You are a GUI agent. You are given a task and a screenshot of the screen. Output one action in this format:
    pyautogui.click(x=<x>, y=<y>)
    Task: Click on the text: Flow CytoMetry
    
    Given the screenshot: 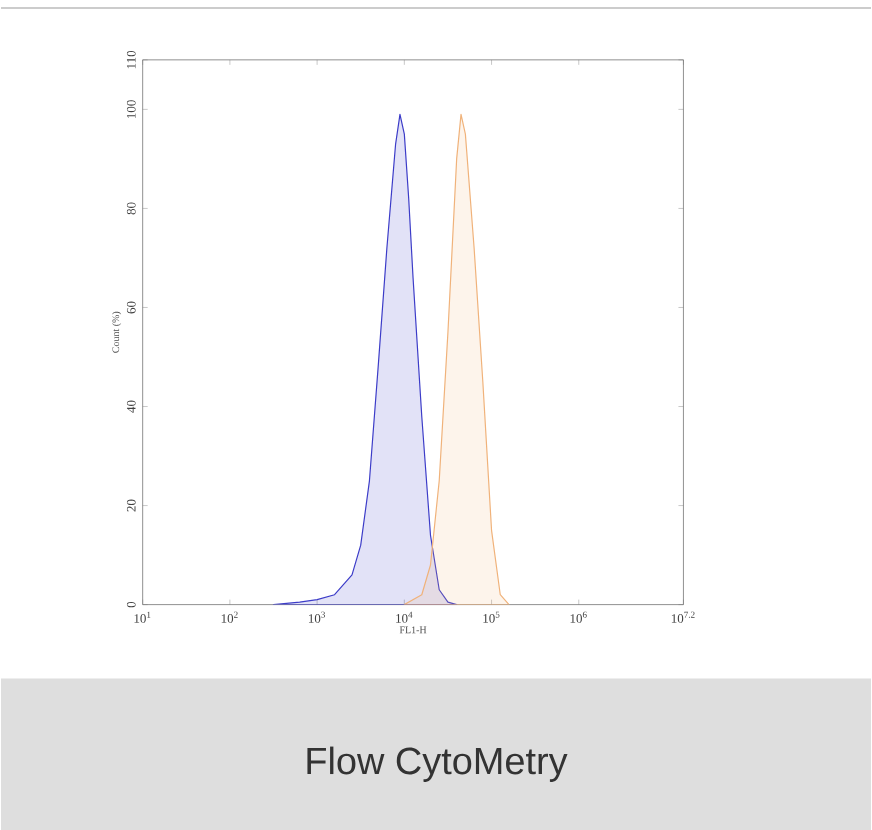 What is the action you would take?
    pyautogui.click(x=437, y=764)
    